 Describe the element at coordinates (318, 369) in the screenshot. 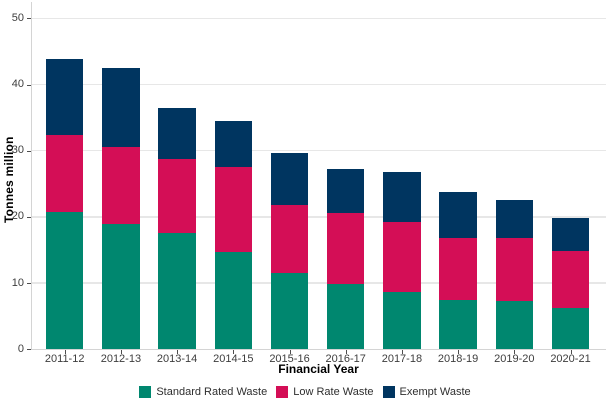

I see `x-axis-title: Financial Year` at that location.